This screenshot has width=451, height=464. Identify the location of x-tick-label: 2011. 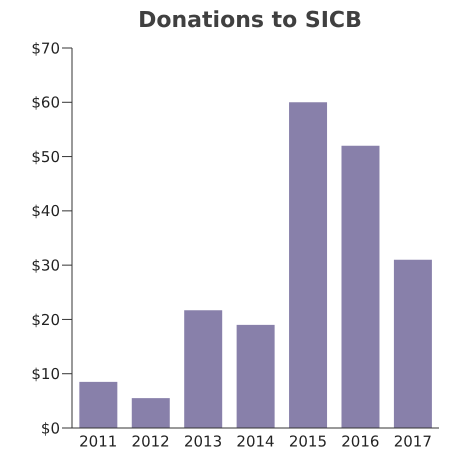
(98, 441).